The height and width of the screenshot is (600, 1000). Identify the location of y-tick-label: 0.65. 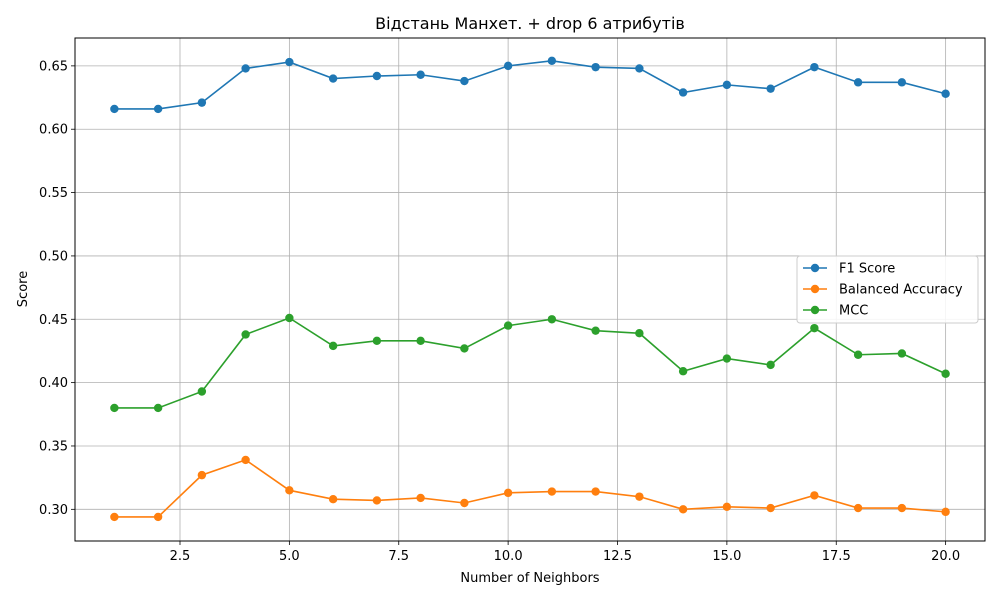
(53, 66).